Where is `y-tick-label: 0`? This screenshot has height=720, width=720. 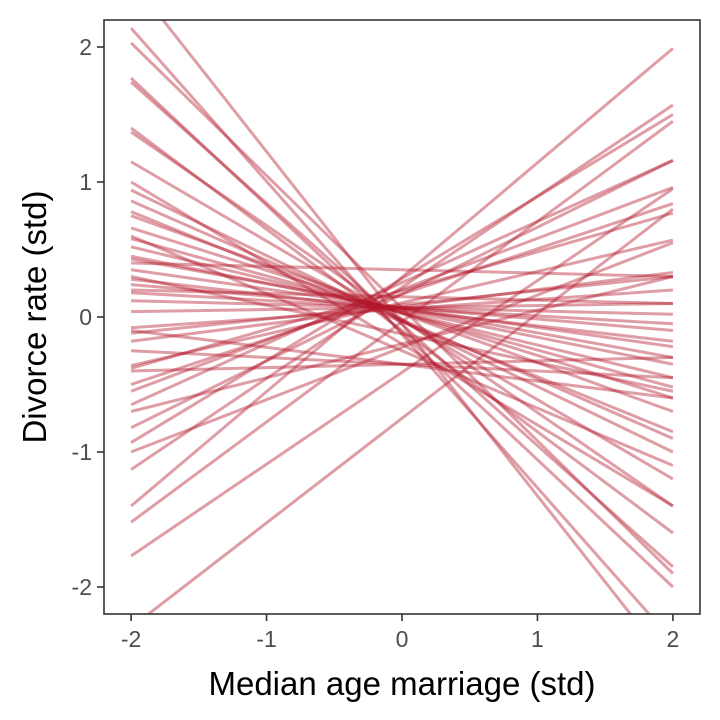
y-tick-label: 0 is located at coordinates (85, 317).